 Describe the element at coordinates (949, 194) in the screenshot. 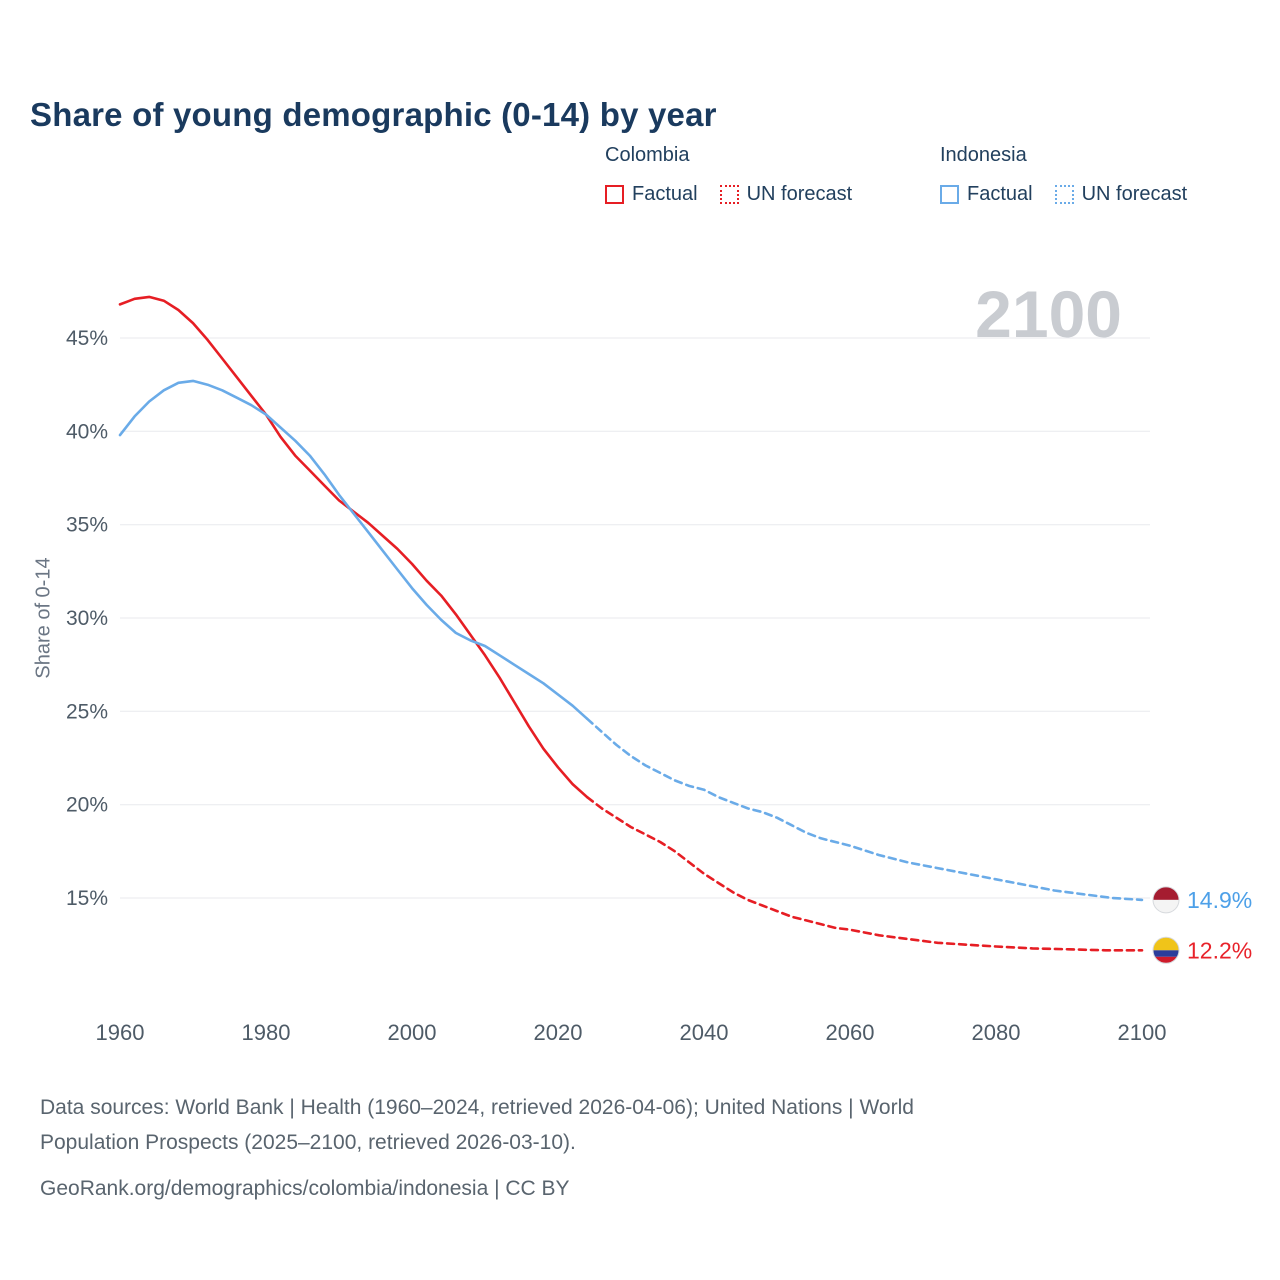

I see `indonesia-factual-swatch` at that location.